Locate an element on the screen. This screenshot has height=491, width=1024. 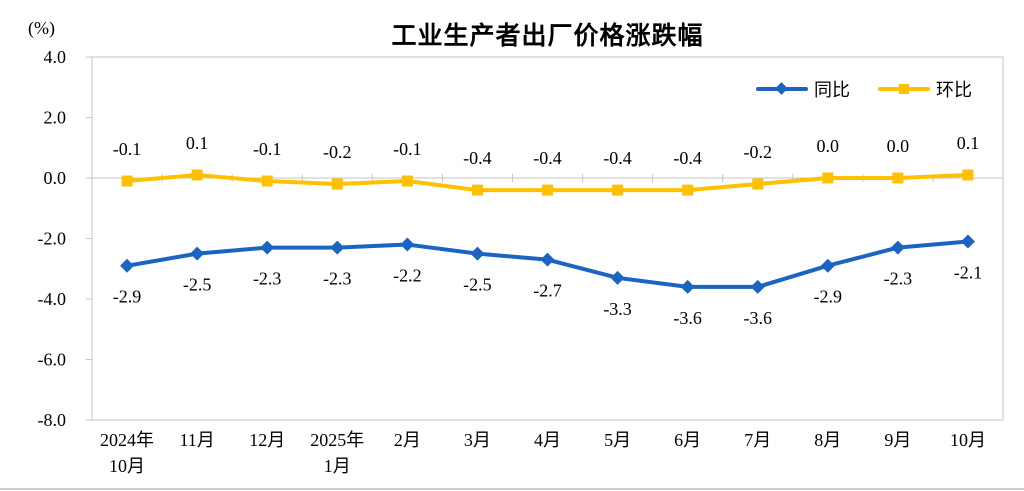
y-axis-tick-label: 2.0 is located at coordinates (55, 118).